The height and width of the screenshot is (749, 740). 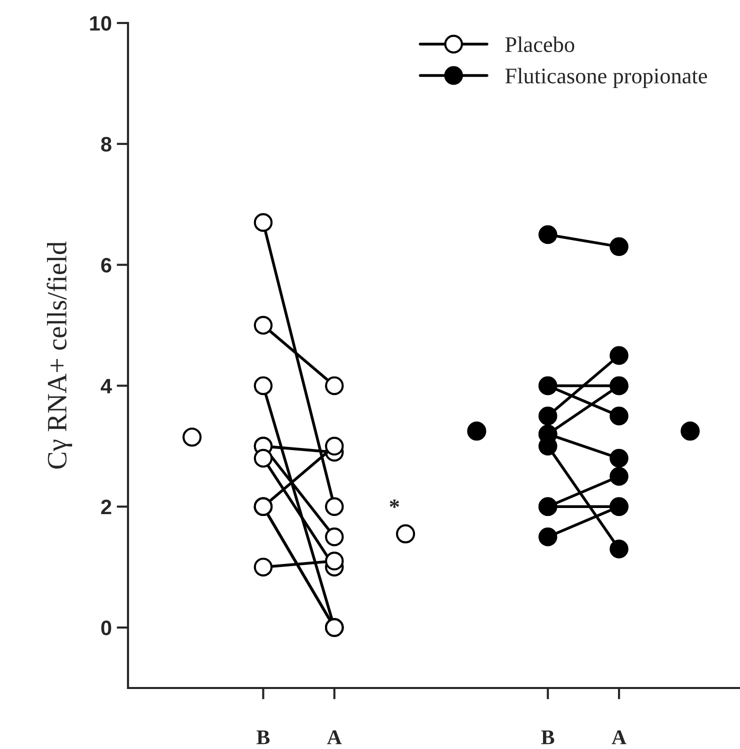 What do you see at coordinates (395, 504) in the screenshot?
I see `annotation: *` at bounding box center [395, 504].